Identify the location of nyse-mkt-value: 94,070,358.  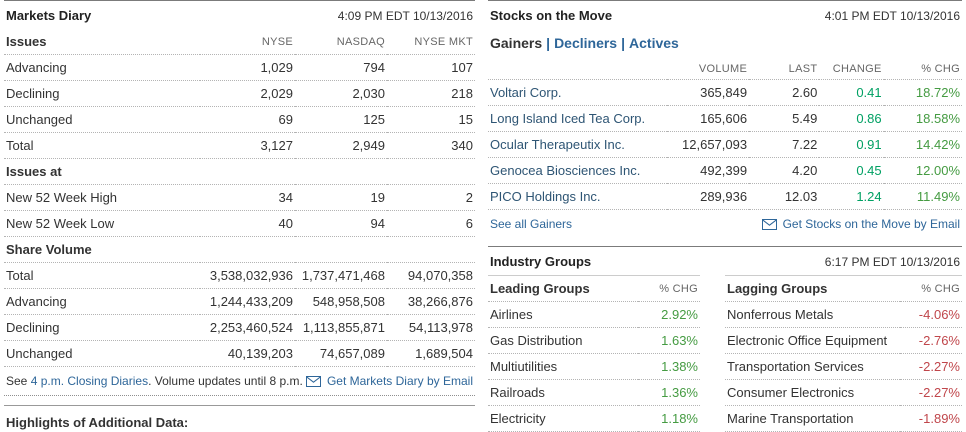
(431, 275).